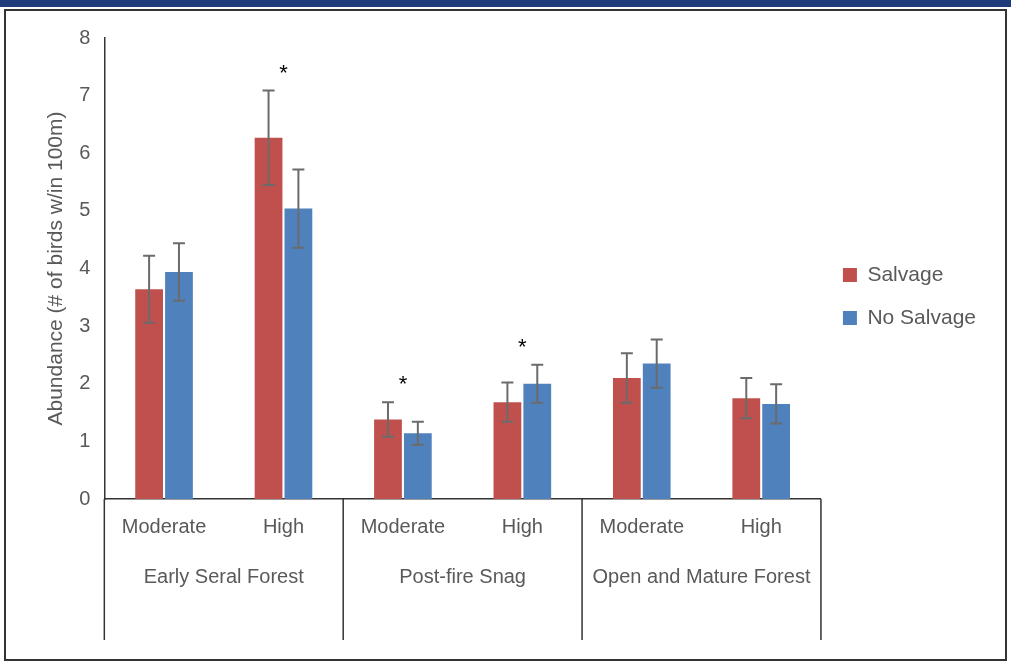  What do you see at coordinates (85, 36) in the screenshot?
I see `y-tick-label: 8` at bounding box center [85, 36].